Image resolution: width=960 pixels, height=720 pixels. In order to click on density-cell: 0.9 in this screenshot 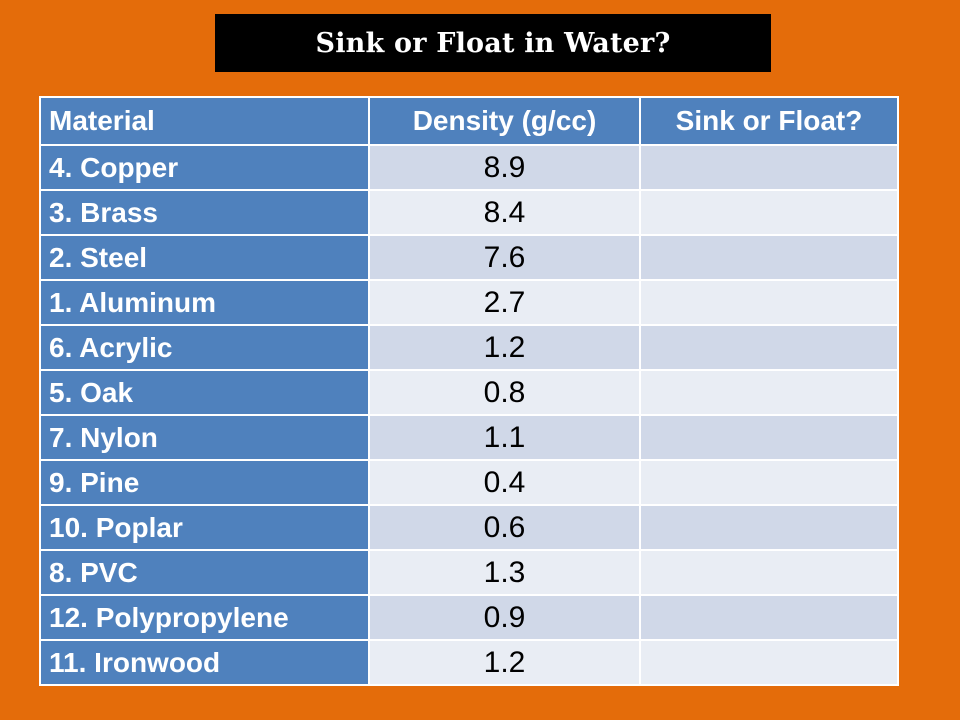, I will do `click(504, 617)`.